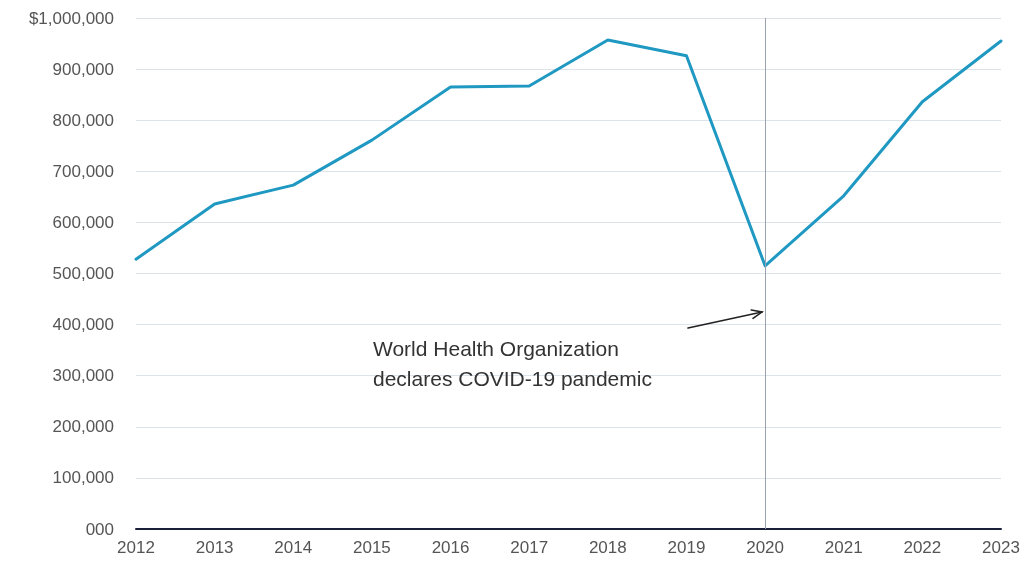 The height and width of the screenshot is (566, 1029). What do you see at coordinates (83, 273) in the screenshot?
I see `y-tick-label: 500,000` at bounding box center [83, 273].